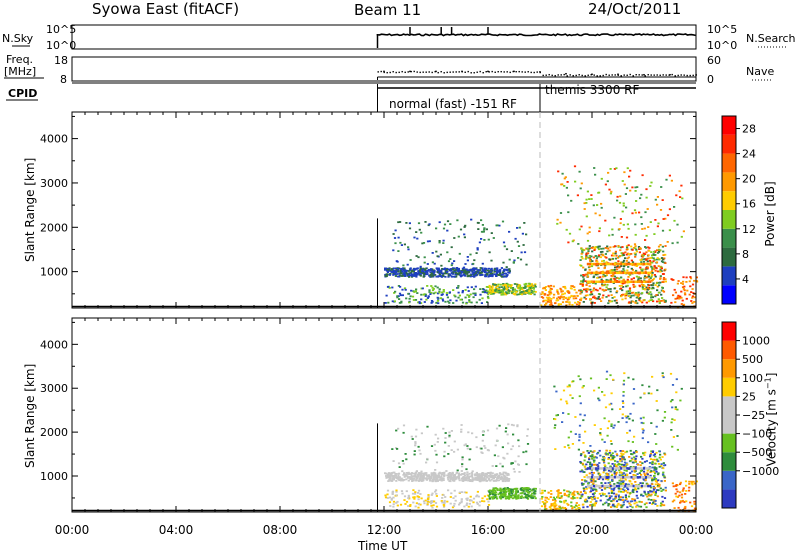  I want to click on power-stripe-cell, so click(631, 264).